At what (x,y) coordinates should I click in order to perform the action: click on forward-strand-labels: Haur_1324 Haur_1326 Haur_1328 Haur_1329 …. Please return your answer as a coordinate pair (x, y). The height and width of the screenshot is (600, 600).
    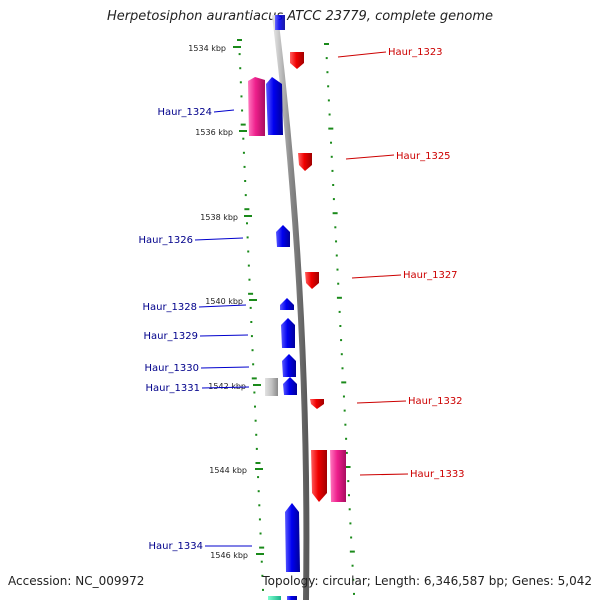
    Looking at the image, I should click on (195, 329).